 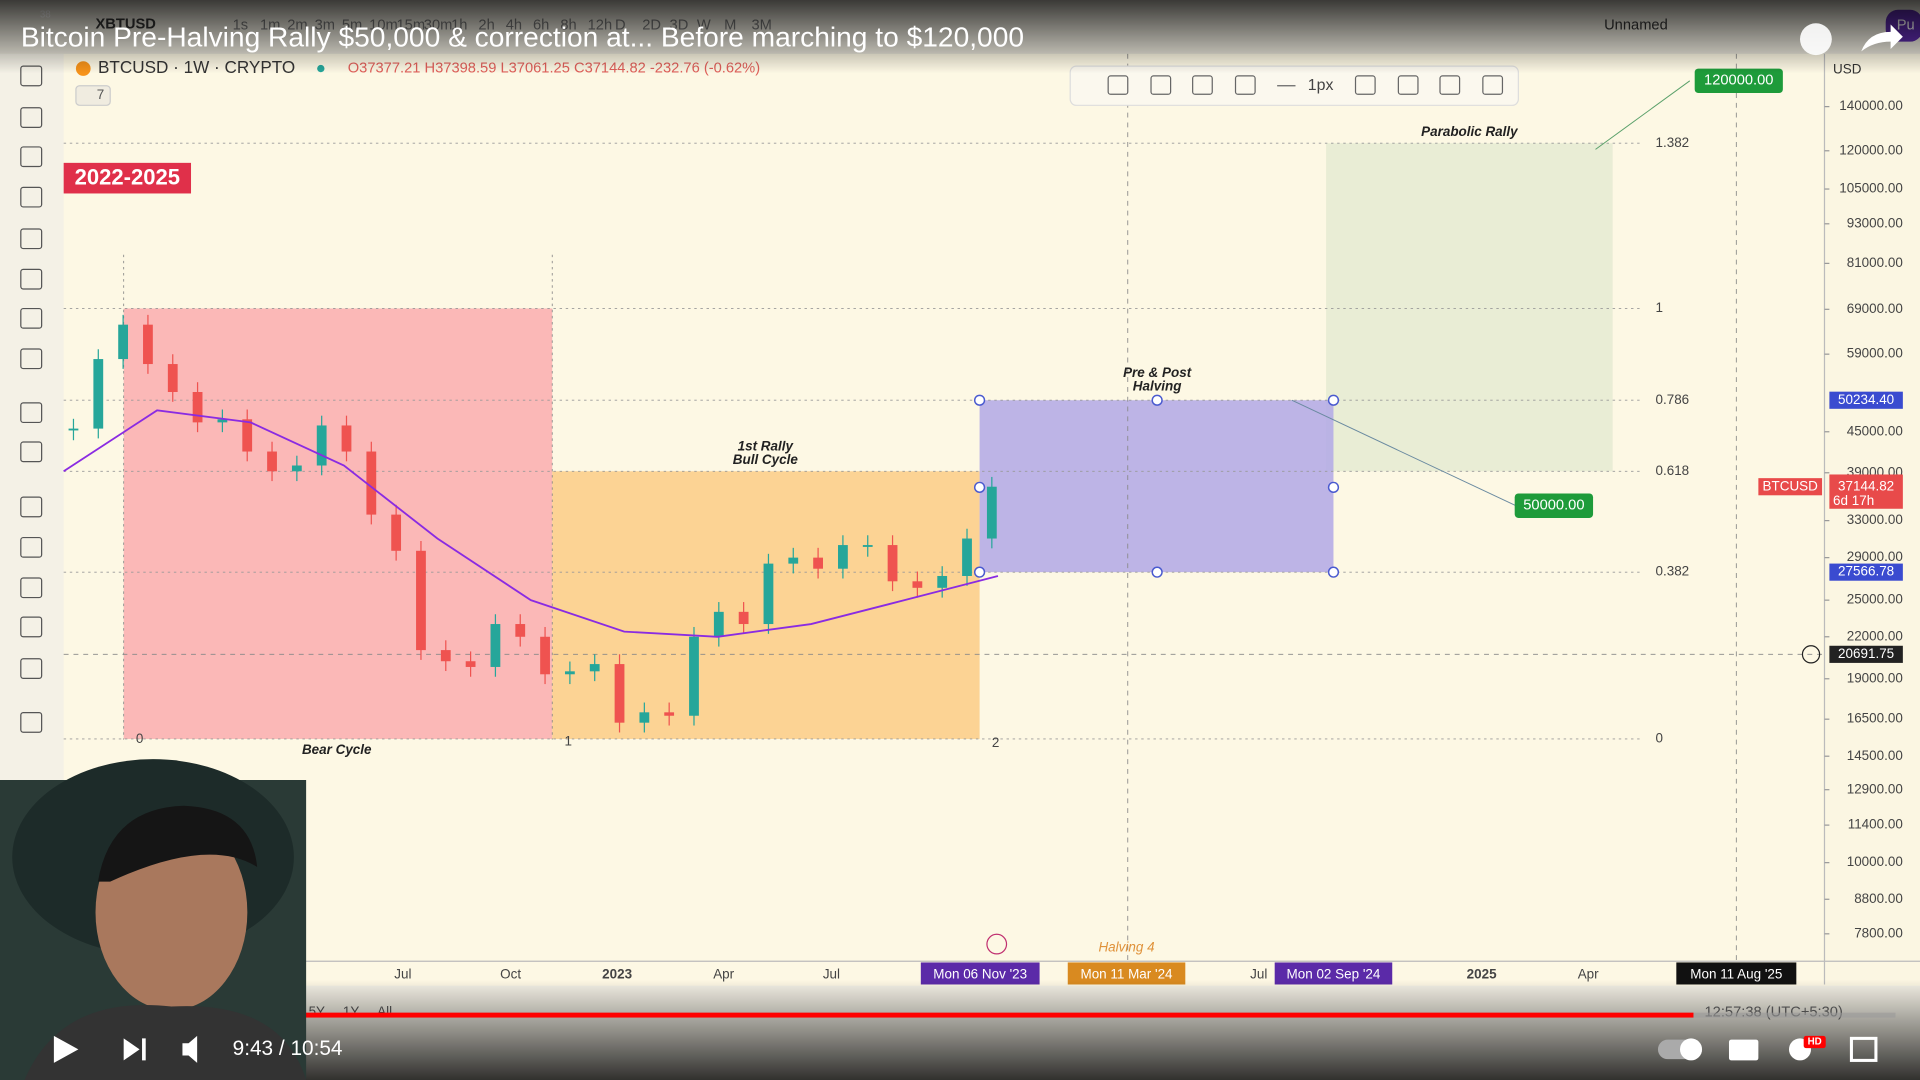 I want to click on bottom-gradient, so click(x=960, y=1029).